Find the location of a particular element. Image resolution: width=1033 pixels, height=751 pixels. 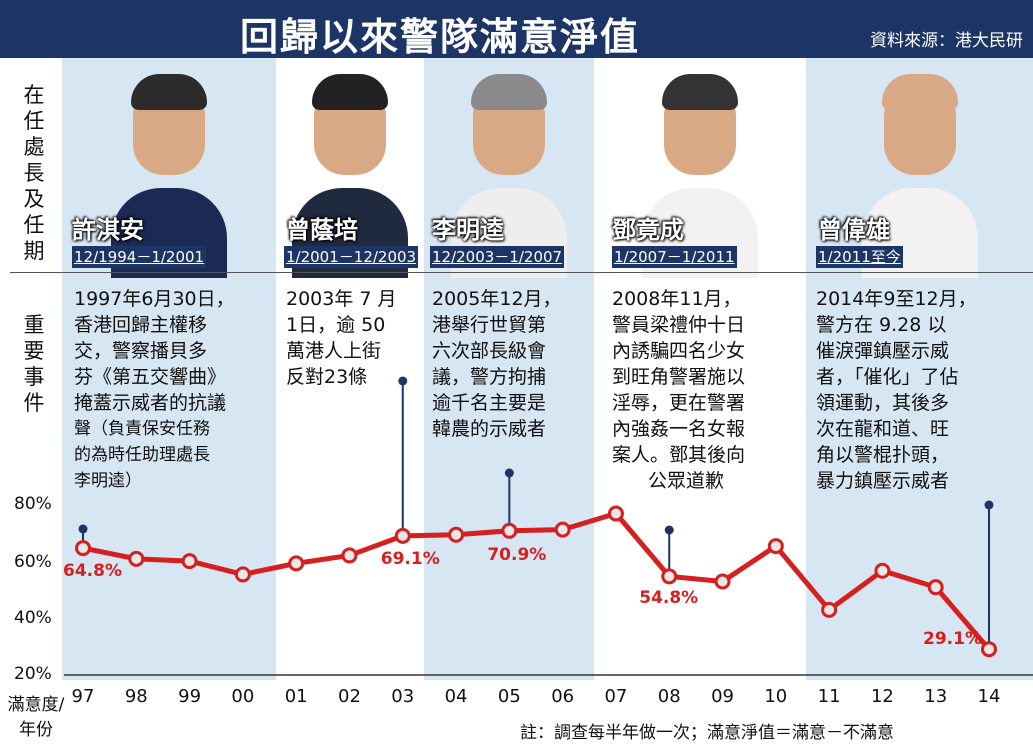

x-tick-label: 12 is located at coordinates (882, 696).